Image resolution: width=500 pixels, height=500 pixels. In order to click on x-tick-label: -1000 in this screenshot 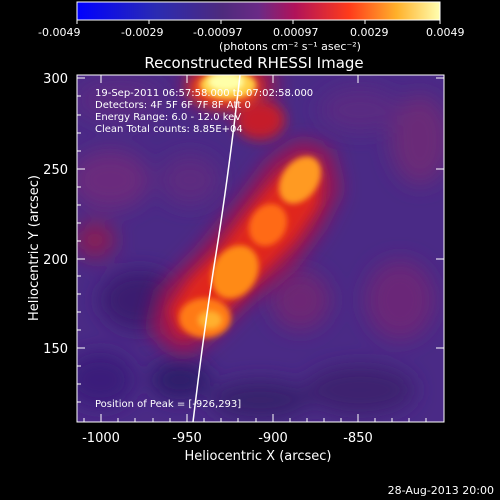, I will do `click(101, 438)`.